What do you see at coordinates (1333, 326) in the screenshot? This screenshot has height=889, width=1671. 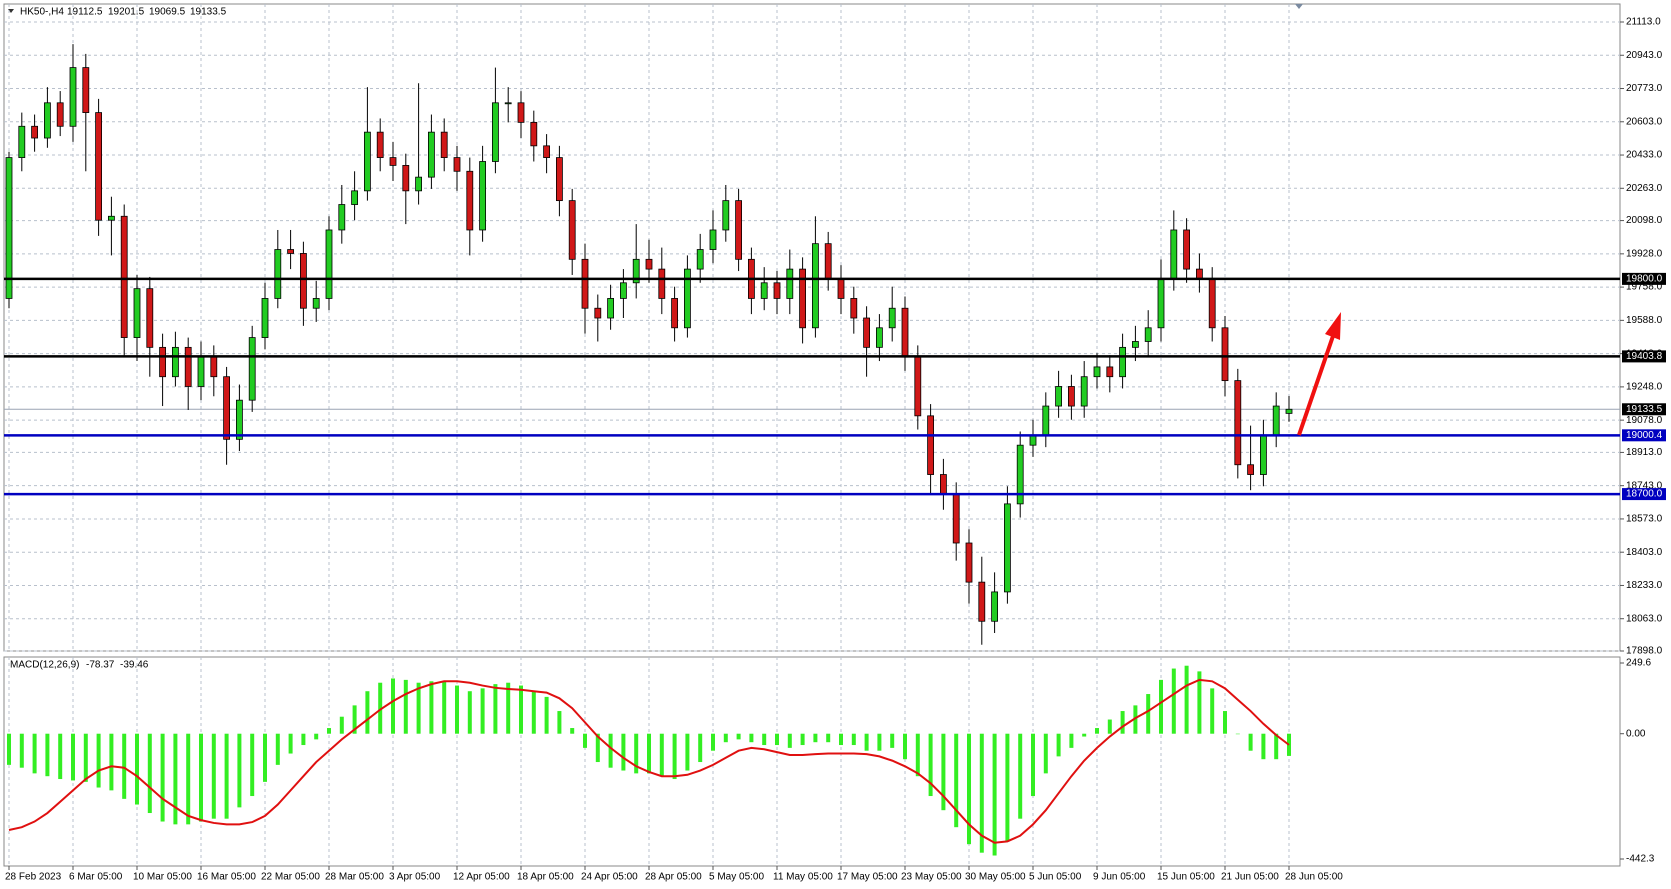 I see `arrow-head` at bounding box center [1333, 326].